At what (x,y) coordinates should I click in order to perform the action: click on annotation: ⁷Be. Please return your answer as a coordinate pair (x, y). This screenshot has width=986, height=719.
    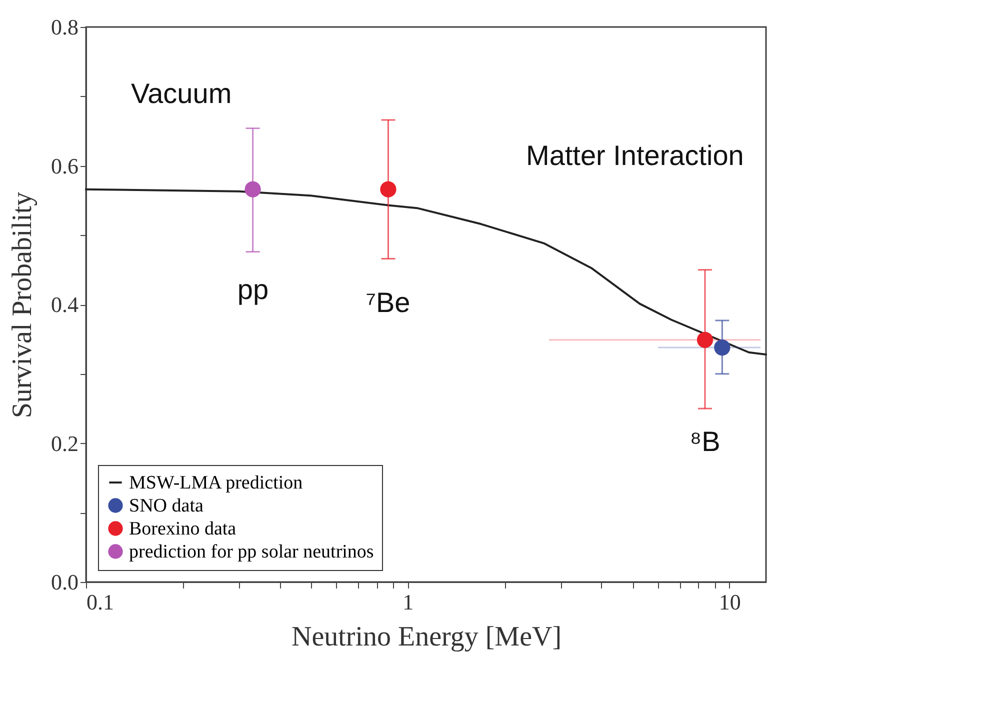
    Looking at the image, I should click on (388, 302).